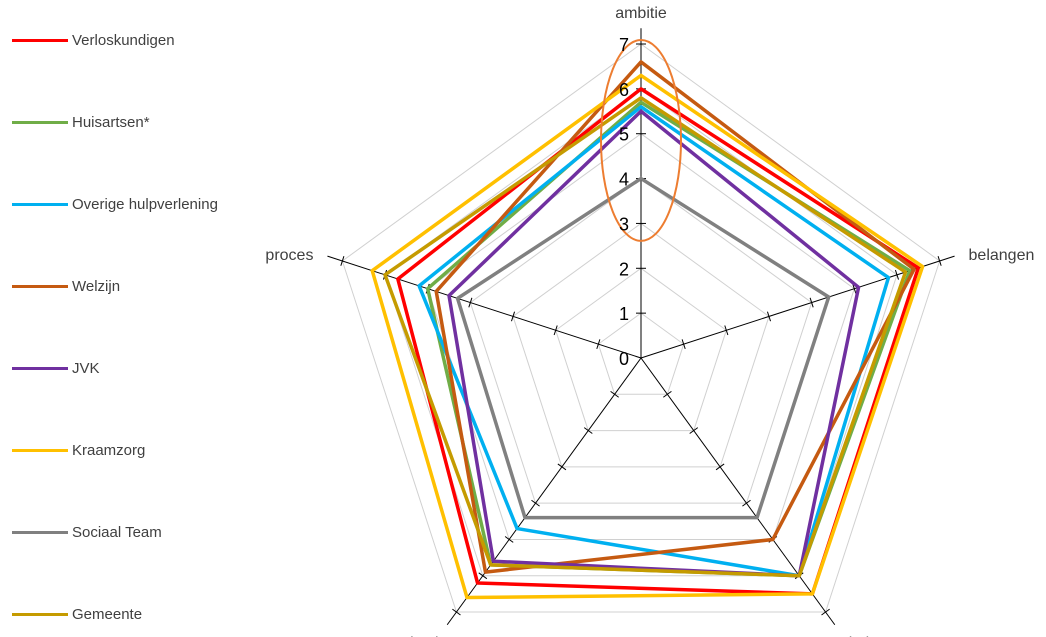  What do you see at coordinates (123, 40) in the screenshot?
I see `legend-label: Verloskundigen` at bounding box center [123, 40].